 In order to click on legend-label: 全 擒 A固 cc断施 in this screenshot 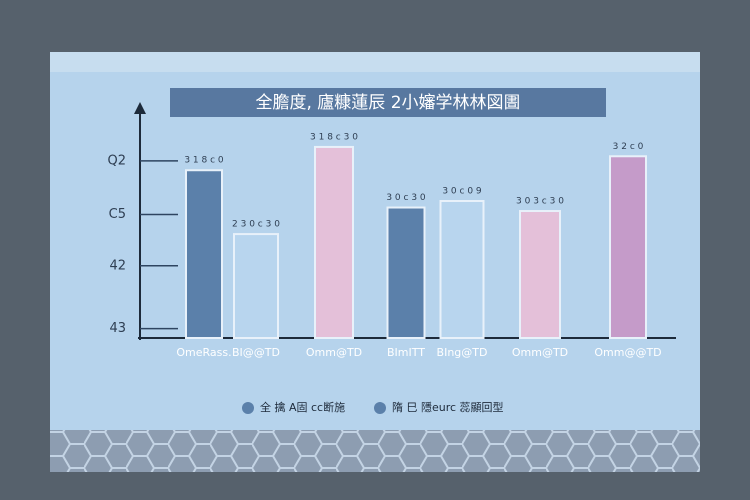, I will do `click(302, 407)`.